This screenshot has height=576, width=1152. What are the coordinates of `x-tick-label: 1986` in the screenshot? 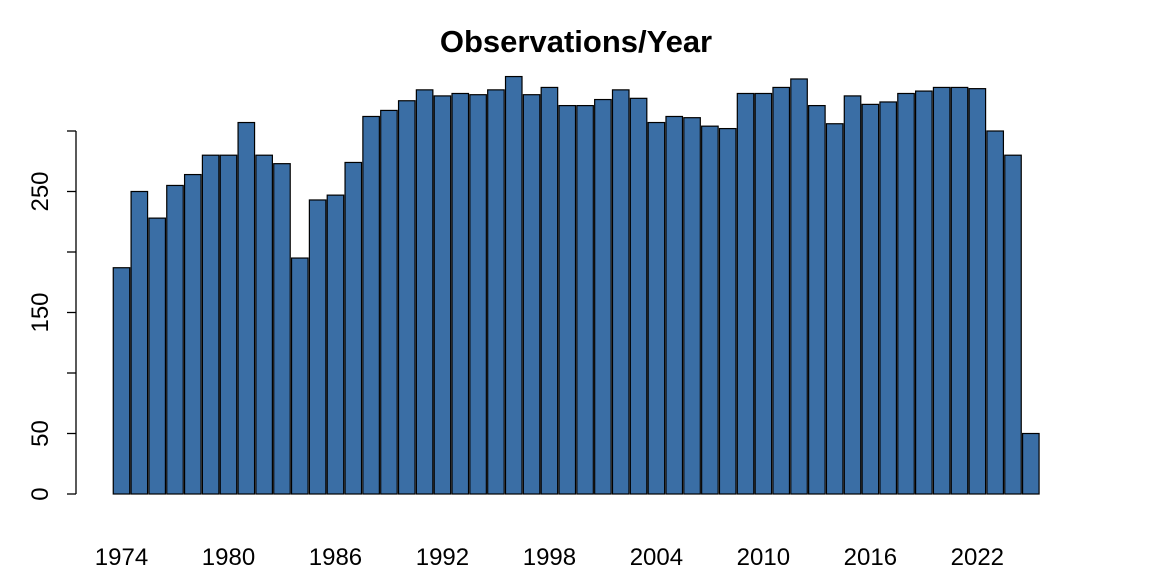 It's located at (335, 557).